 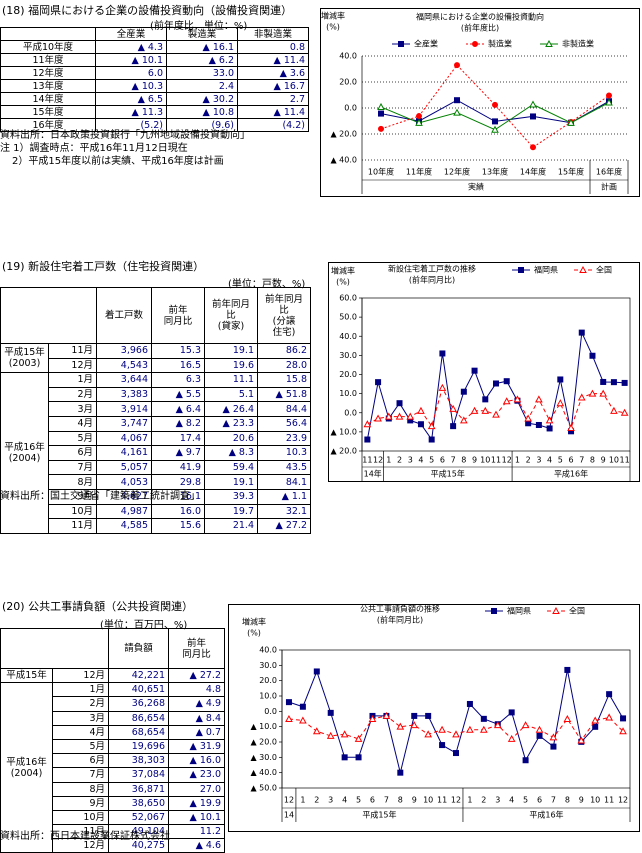 I want to click on plot-frame, so click(x=456, y=719).